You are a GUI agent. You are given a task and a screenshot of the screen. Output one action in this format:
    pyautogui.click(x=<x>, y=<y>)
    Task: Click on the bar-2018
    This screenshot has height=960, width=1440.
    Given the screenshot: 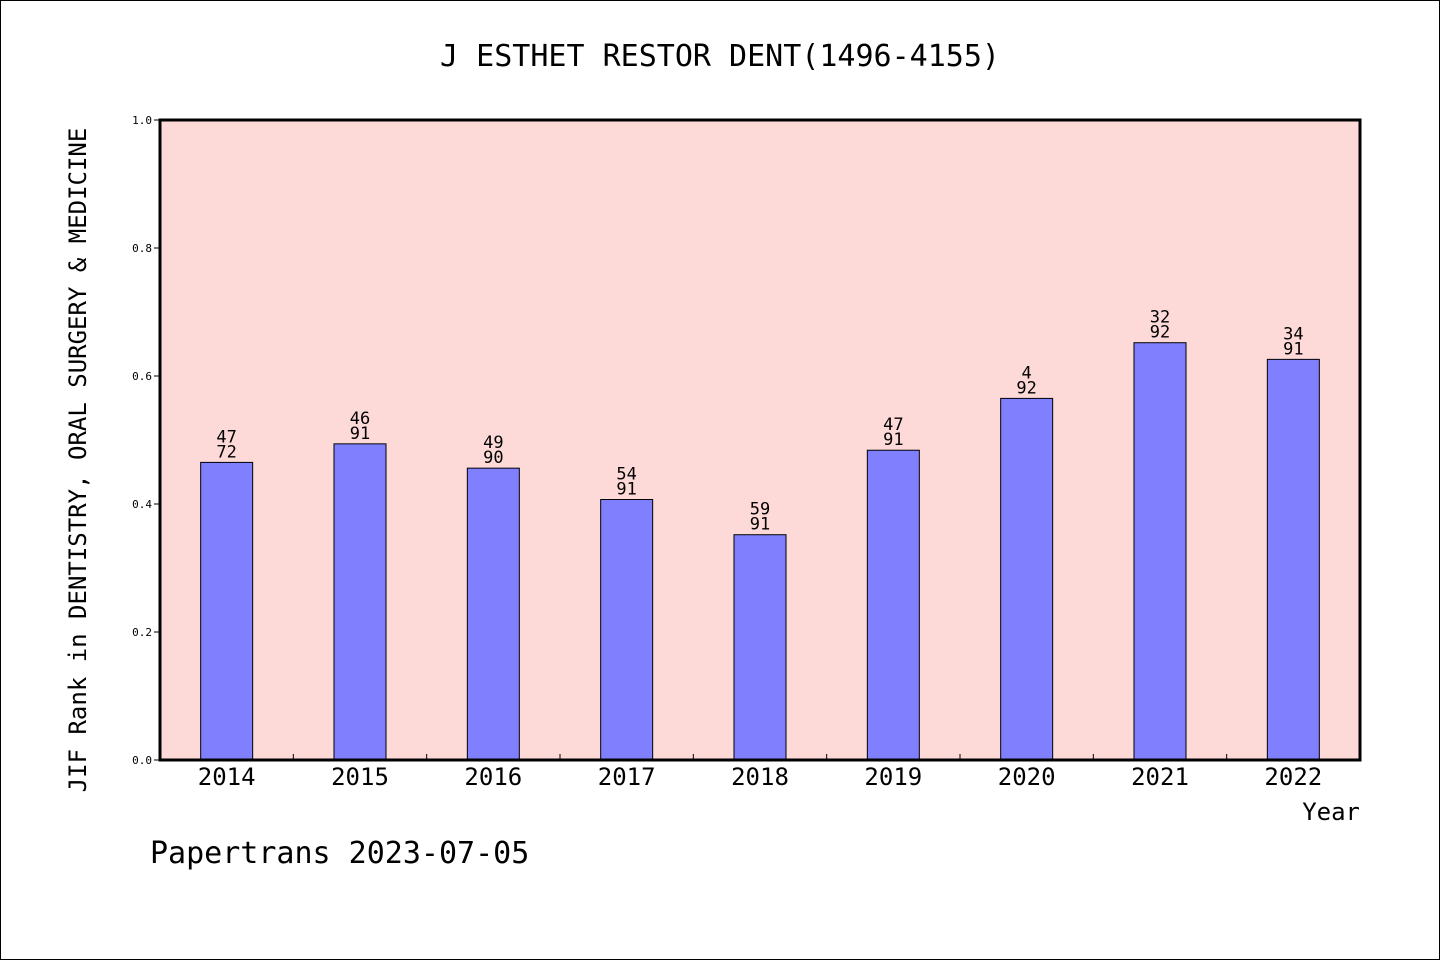 What is the action you would take?
    pyautogui.click(x=760, y=647)
    